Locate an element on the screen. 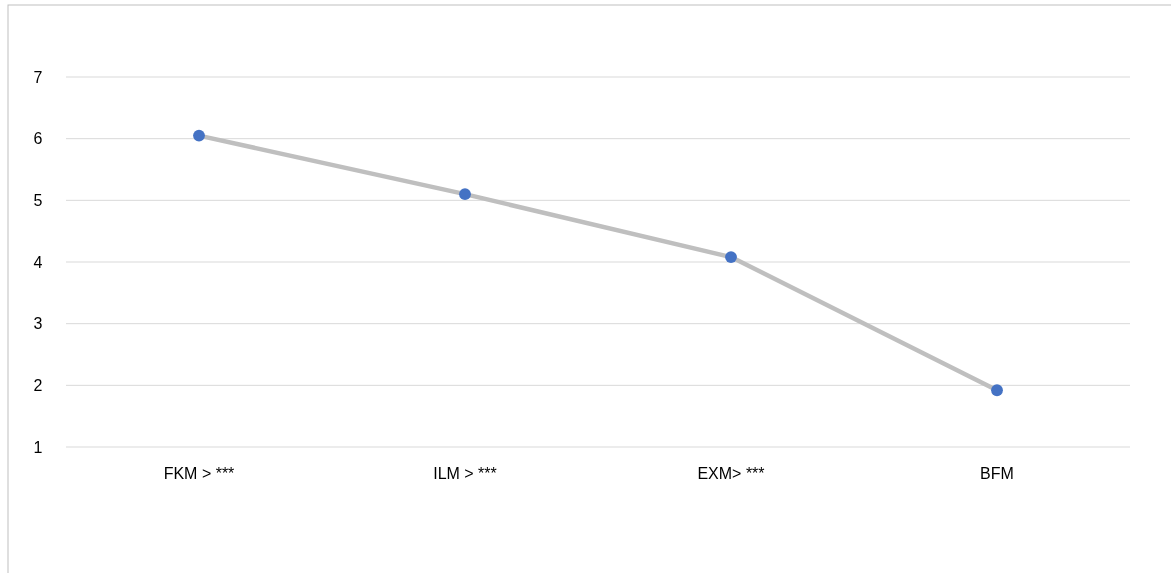 The image size is (1171, 573). y-tick-label: 2 is located at coordinates (38, 385).